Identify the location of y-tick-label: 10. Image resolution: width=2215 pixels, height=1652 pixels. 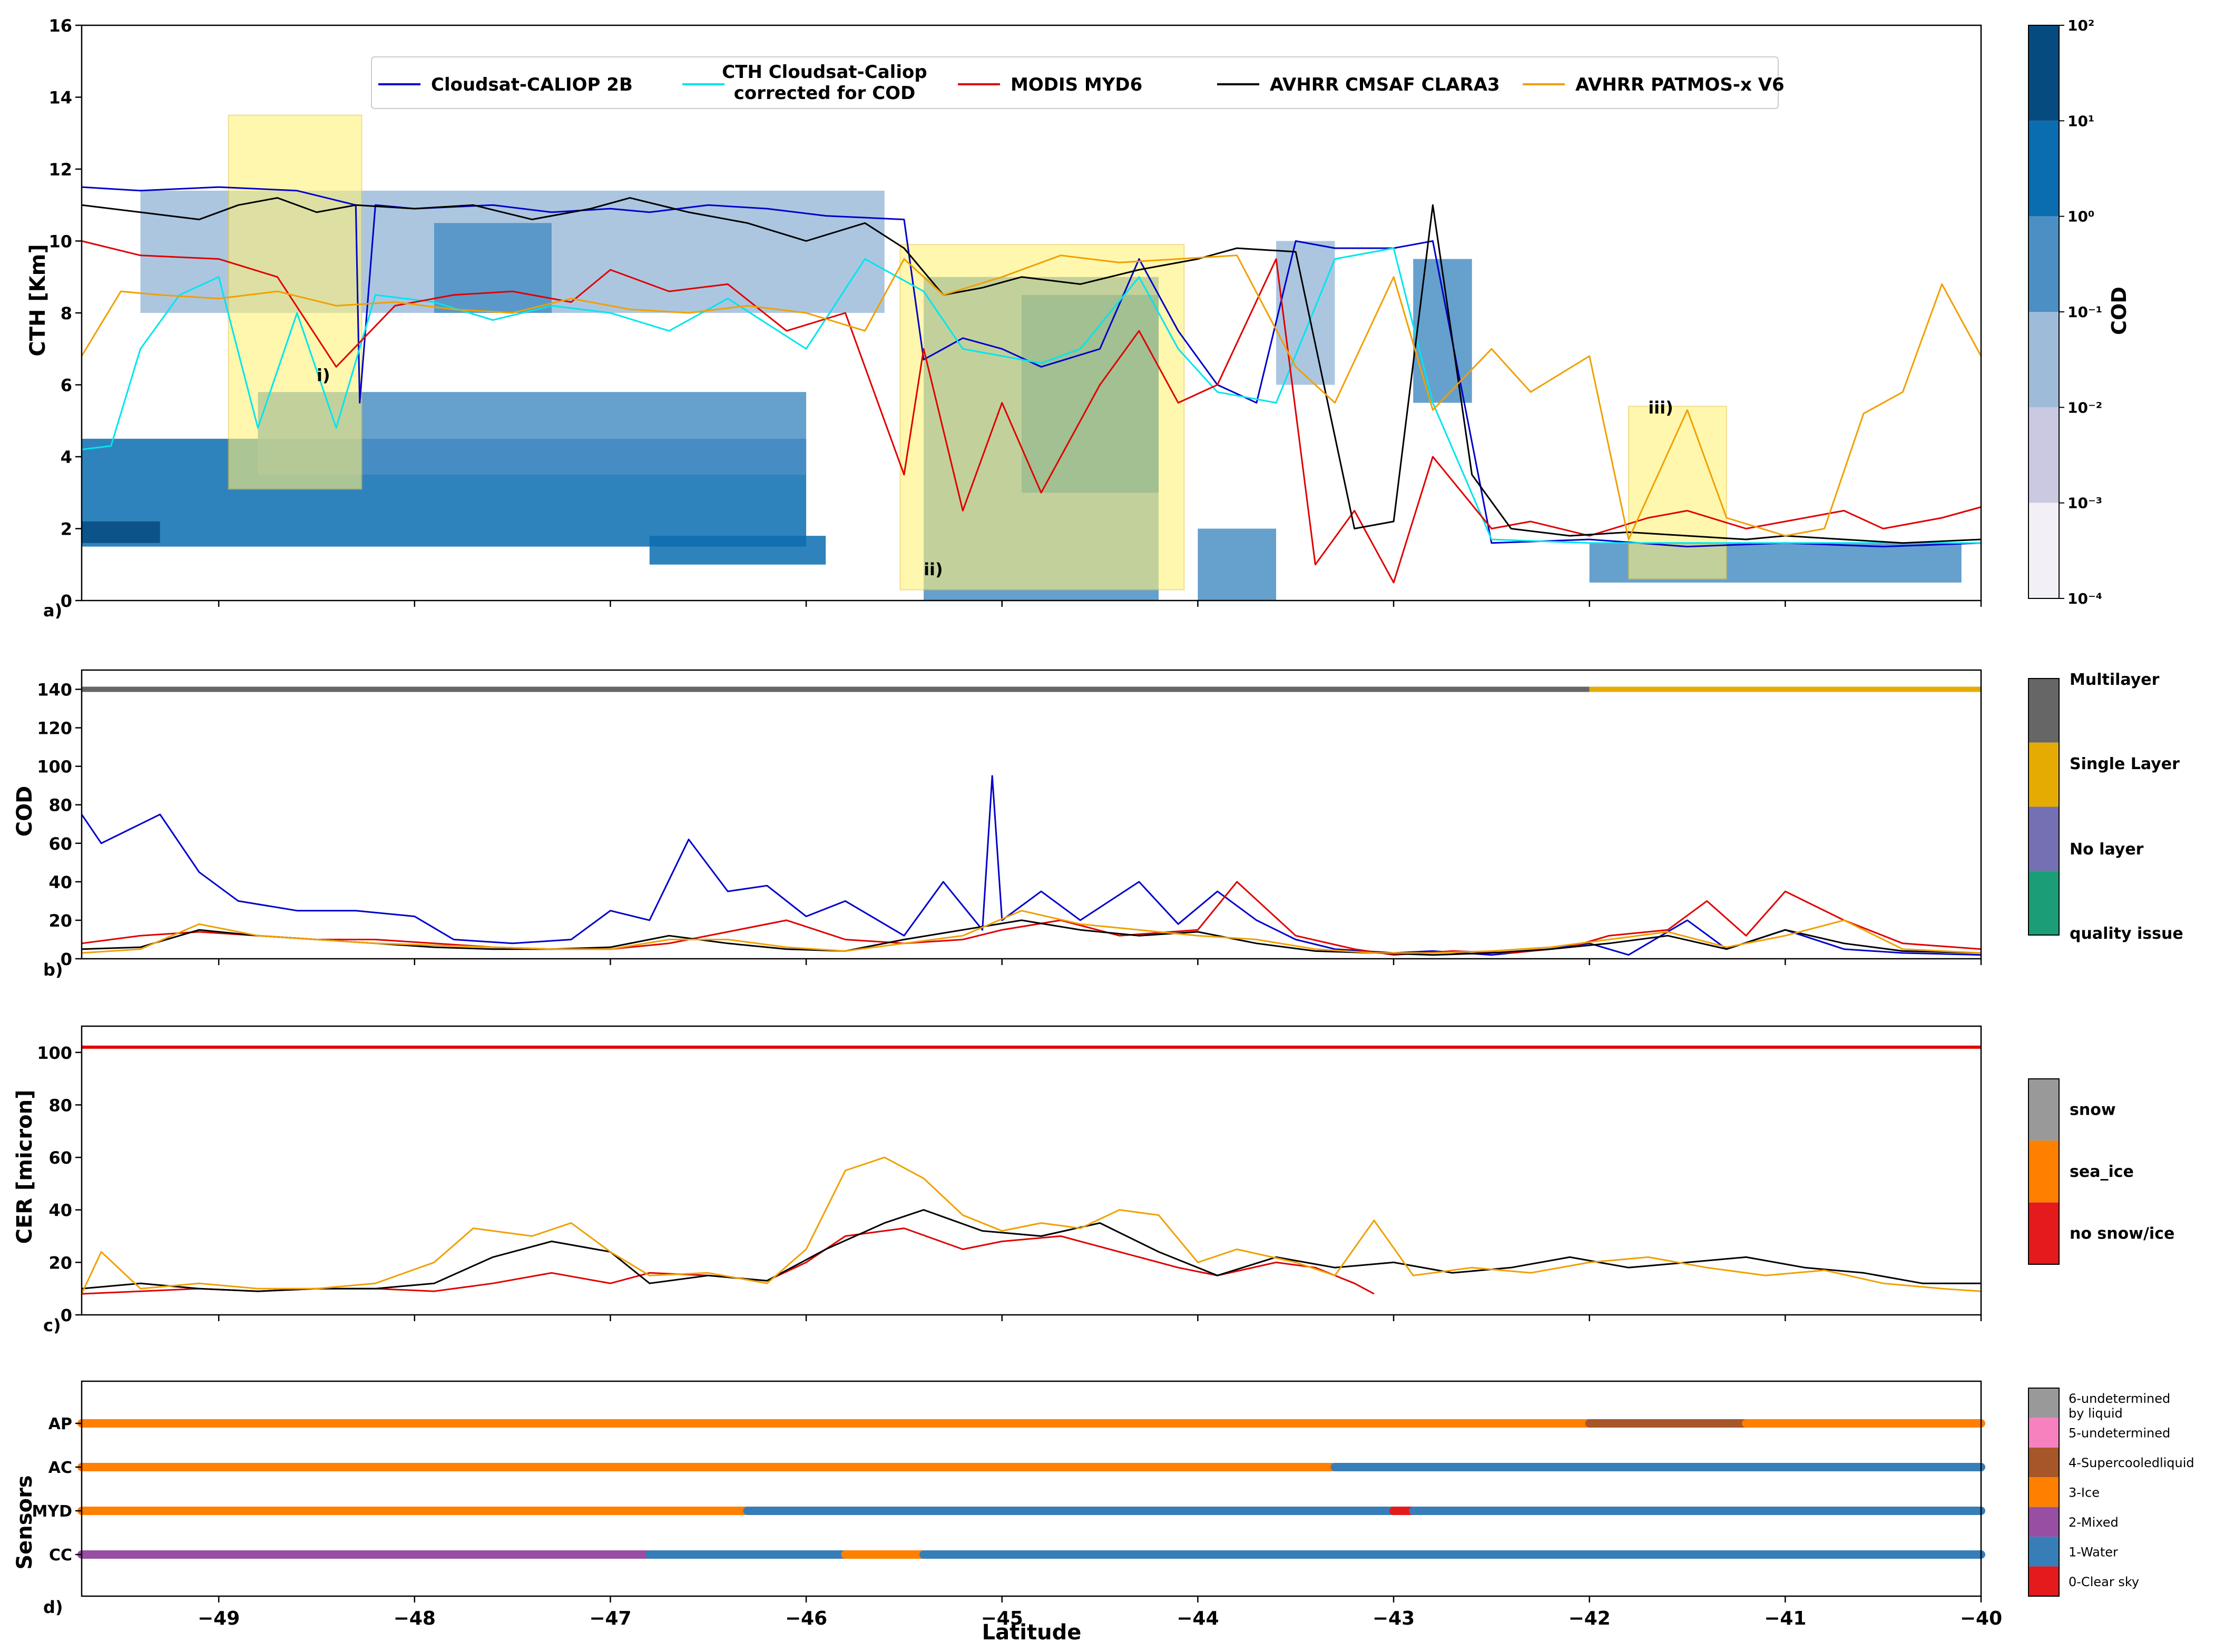
(60, 242).